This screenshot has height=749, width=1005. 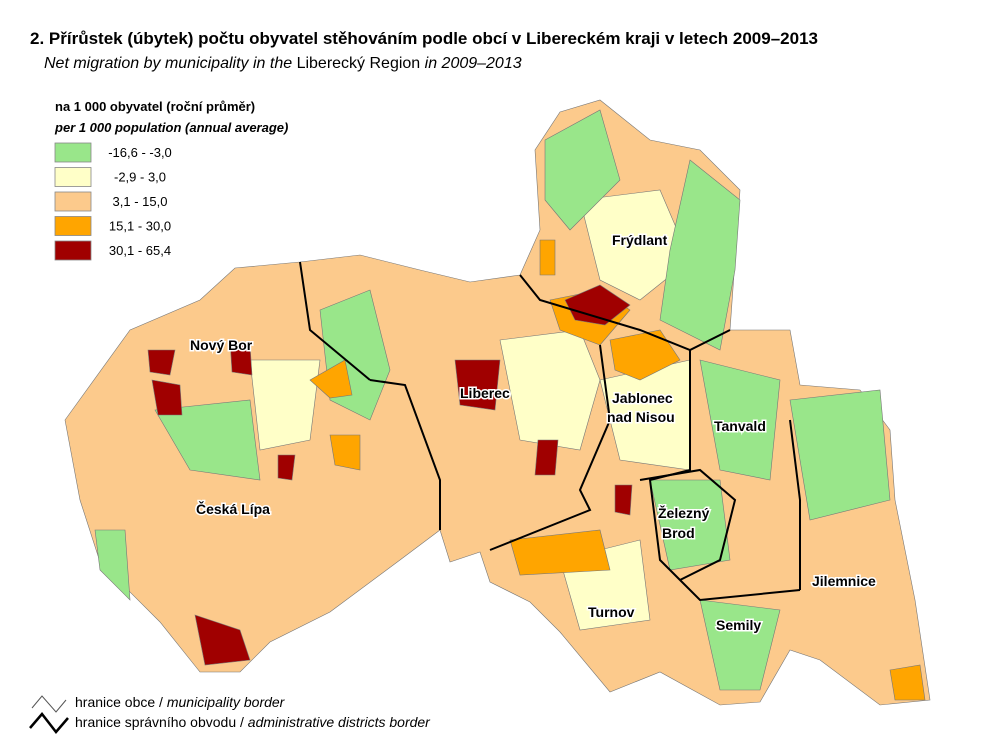 What do you see at coordinates (171, 127) in the screenshot?
I see `legend-title-en: per 1 000 population (annual average)` at bounding box center [171, 127].